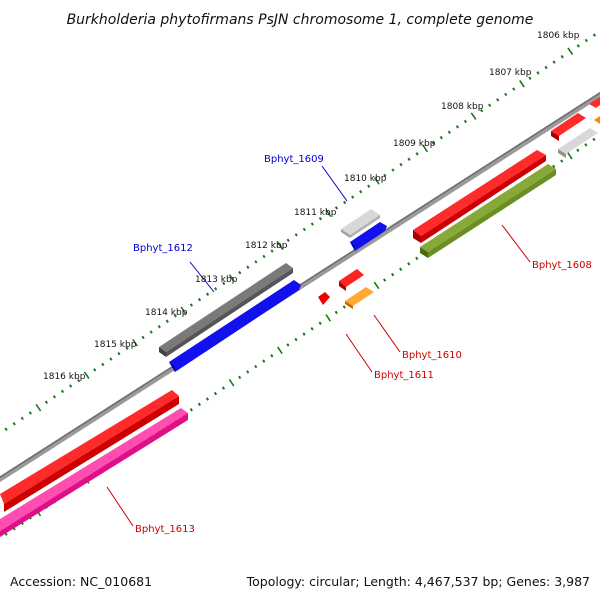 The width and height of the screenshot is (600, 600). I want to click on gene-label-bphyt-1613: Bphyt_1613, so click(165, 529).